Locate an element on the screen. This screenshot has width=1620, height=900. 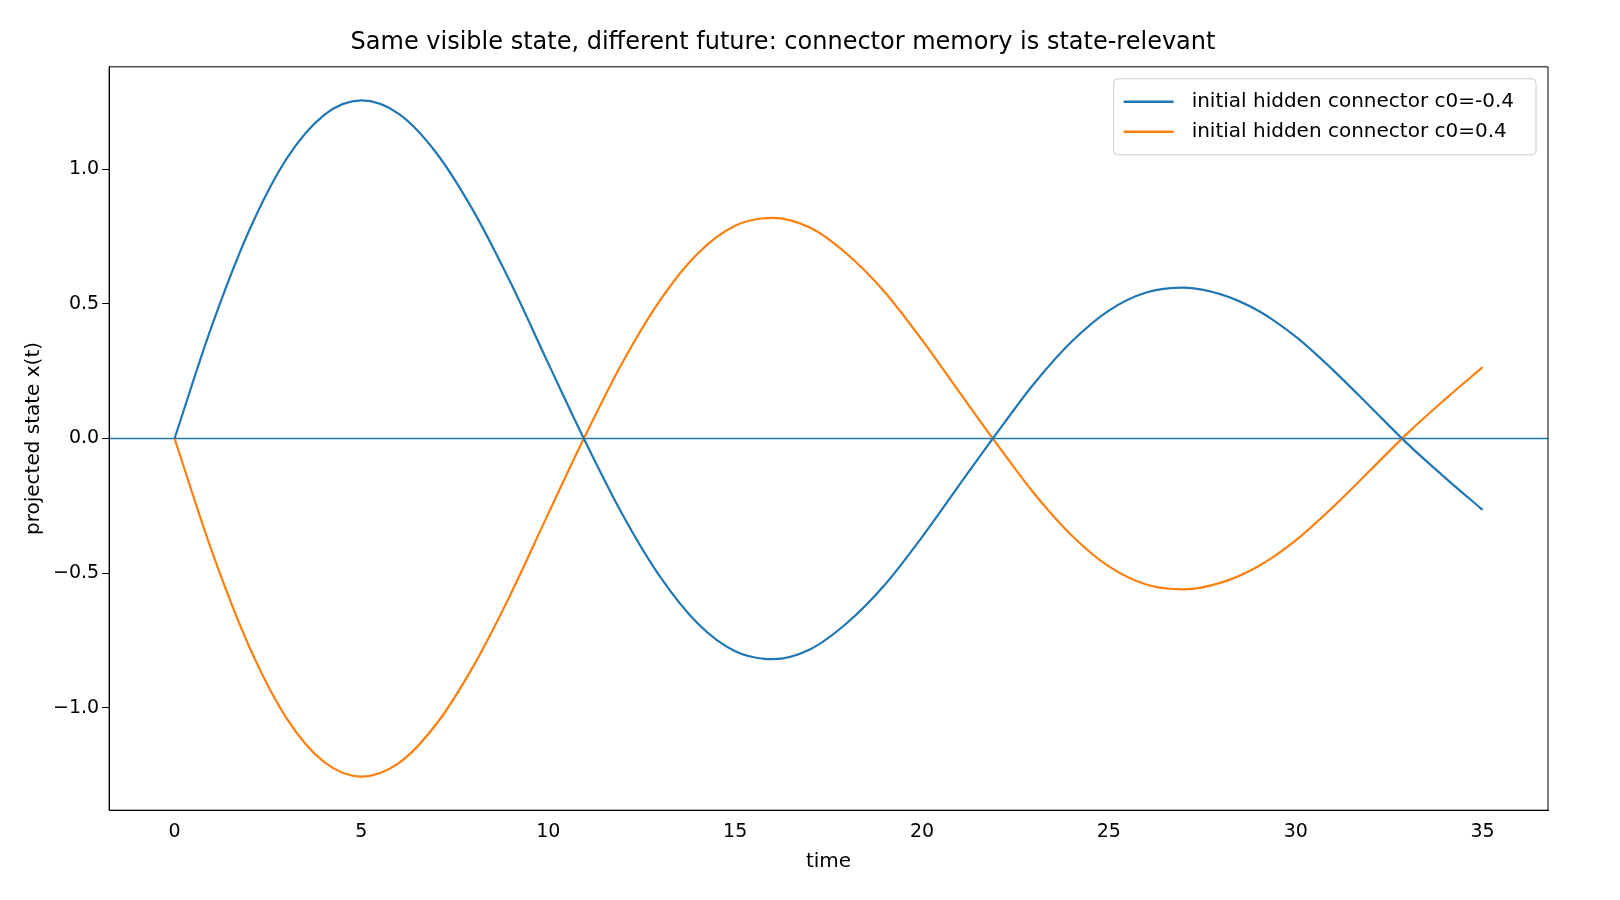
x-tick-label: 20 is located at coordinates (922, 829).